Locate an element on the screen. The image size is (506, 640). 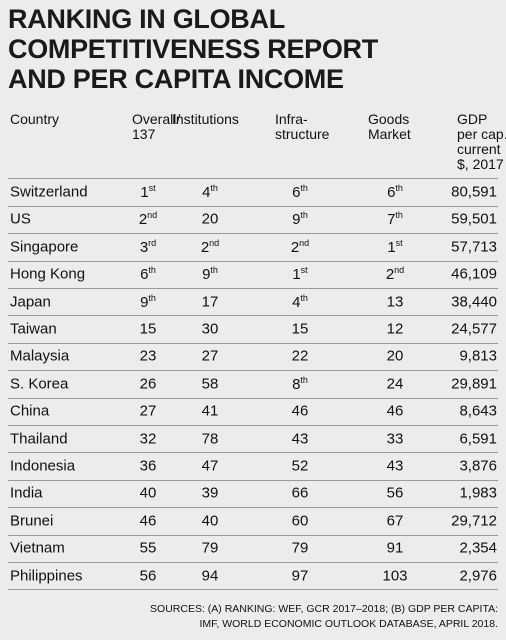
column-header: Overall/137 is located at coordinates (156, 127).